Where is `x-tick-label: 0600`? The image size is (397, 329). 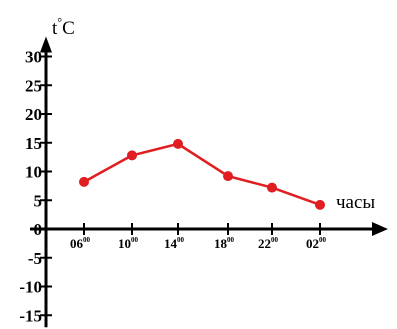
x-tick-label: 0600 is located at coordinates (80, 243).